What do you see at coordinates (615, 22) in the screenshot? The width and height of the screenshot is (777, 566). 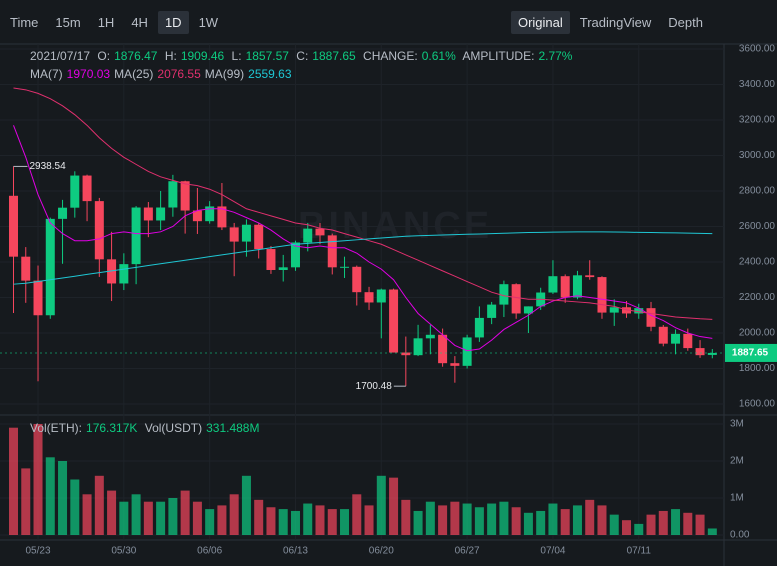 I see `view-tab: TradingView` at bounding box center [615, 22].